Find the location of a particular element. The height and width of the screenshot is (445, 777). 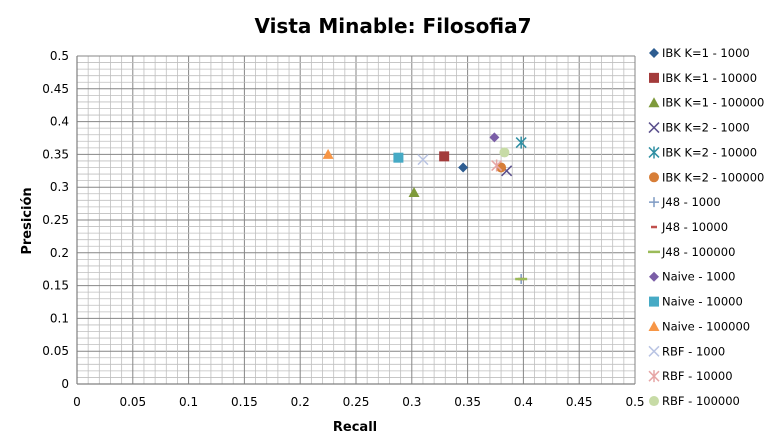

legend-label-6: IBK K=2 - 100000 is located at coordinates (713, 177).